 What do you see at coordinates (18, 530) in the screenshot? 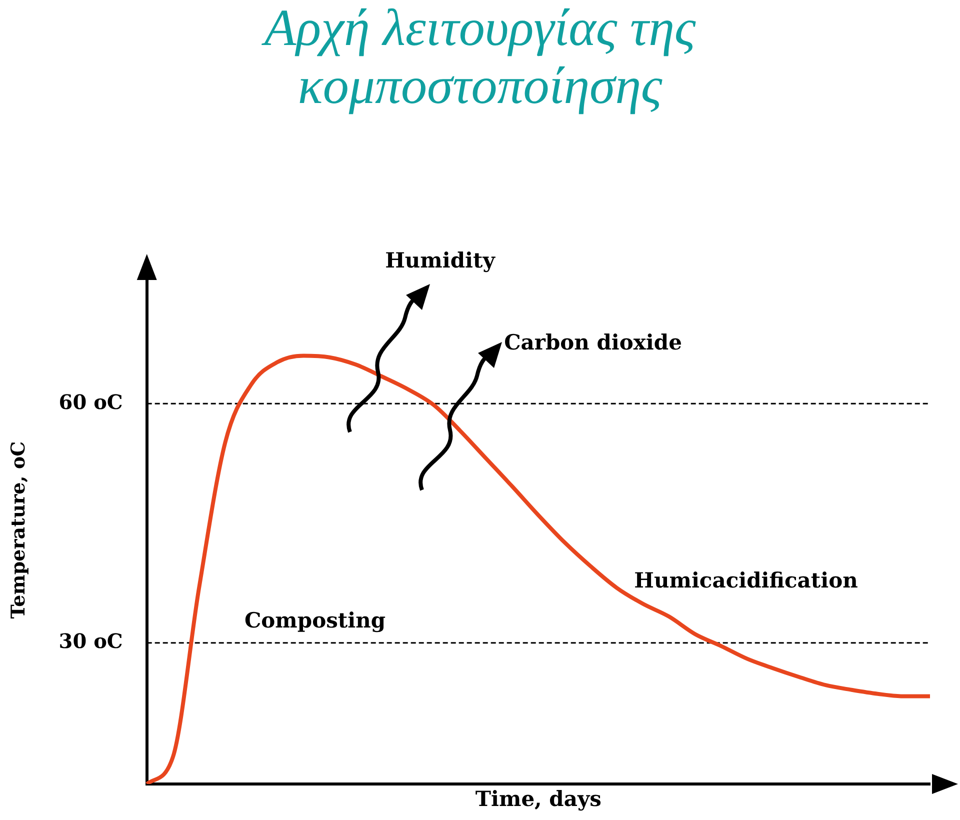
I see `y-axis-title: Temperature, oC` at bounding box center [18, 530].